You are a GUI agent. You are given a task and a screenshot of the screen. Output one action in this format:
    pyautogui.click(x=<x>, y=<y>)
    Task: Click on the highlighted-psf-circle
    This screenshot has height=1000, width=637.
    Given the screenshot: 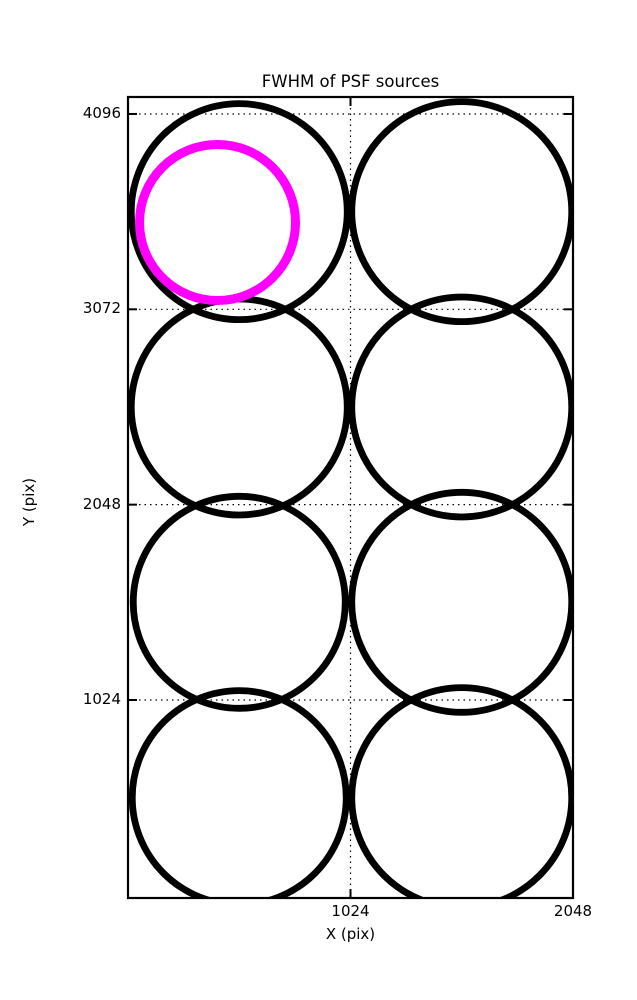 What is the action you would take?
    pyautogui.click(x=218, y=223)
    